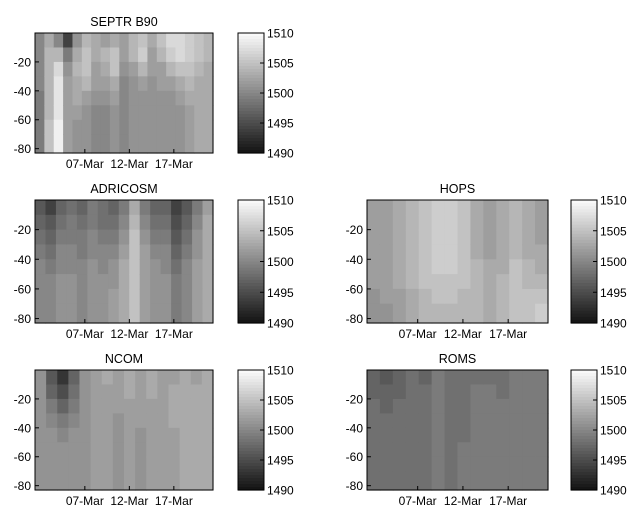  I want to click on y-tick-label: -40, so click(23, 260).